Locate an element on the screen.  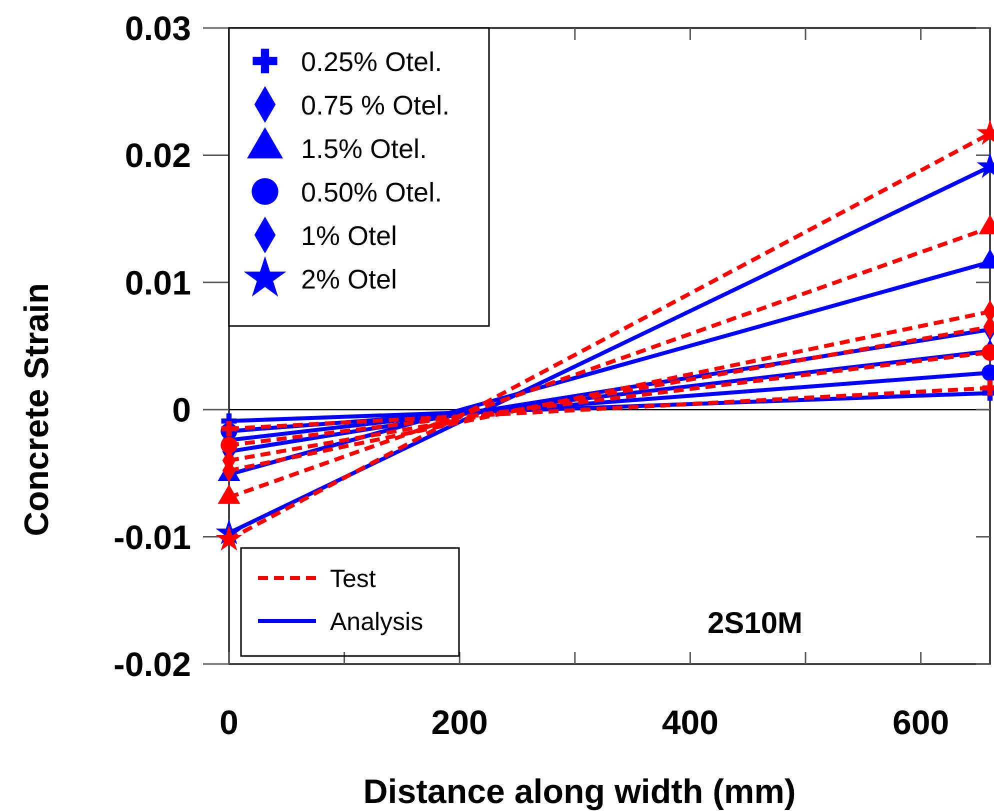
x-tick-label: 400 is located at coordinates (690, 723).